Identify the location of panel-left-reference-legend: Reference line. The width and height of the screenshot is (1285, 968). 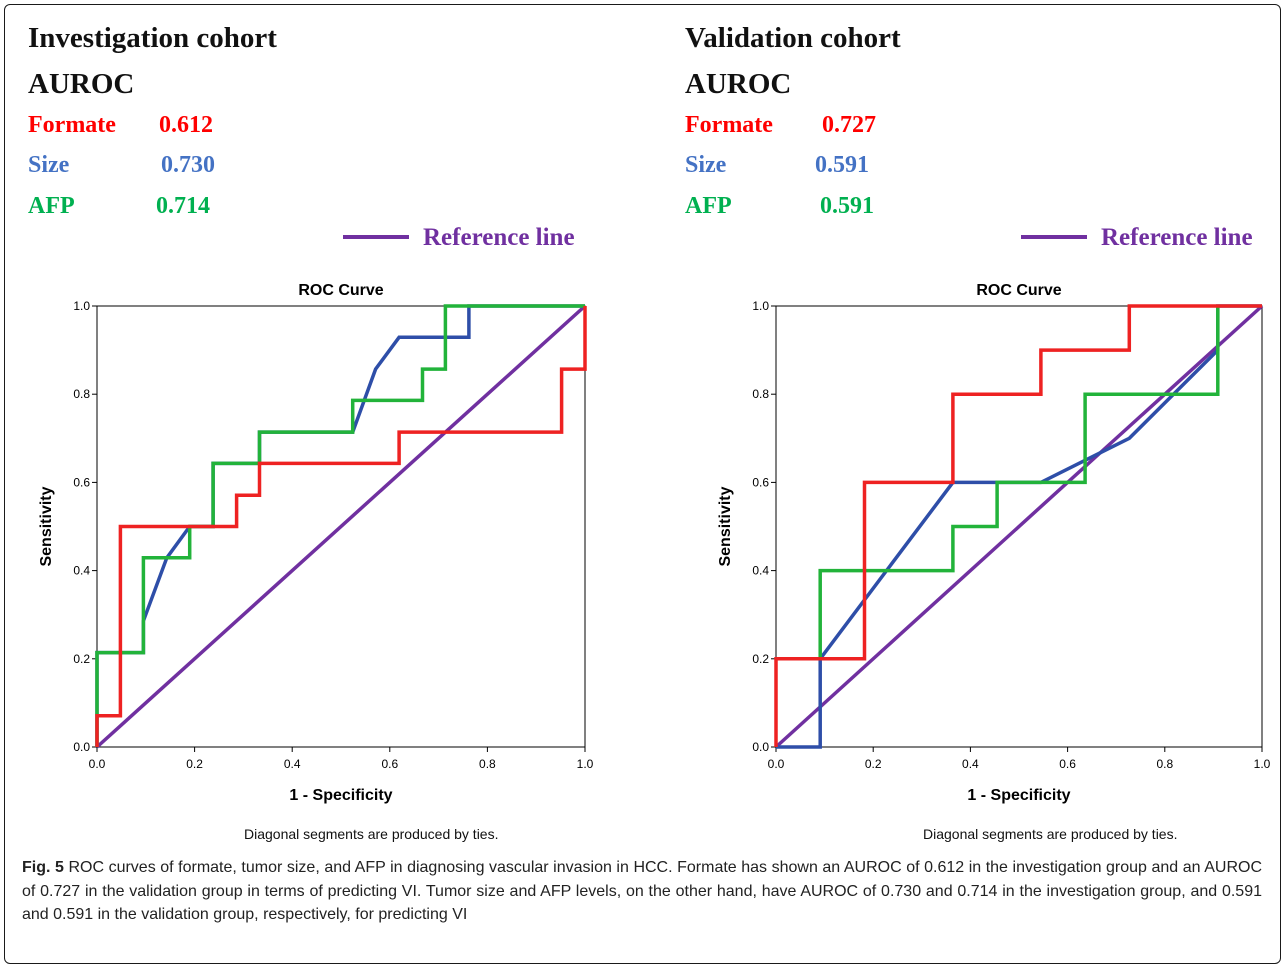
(459, 238).